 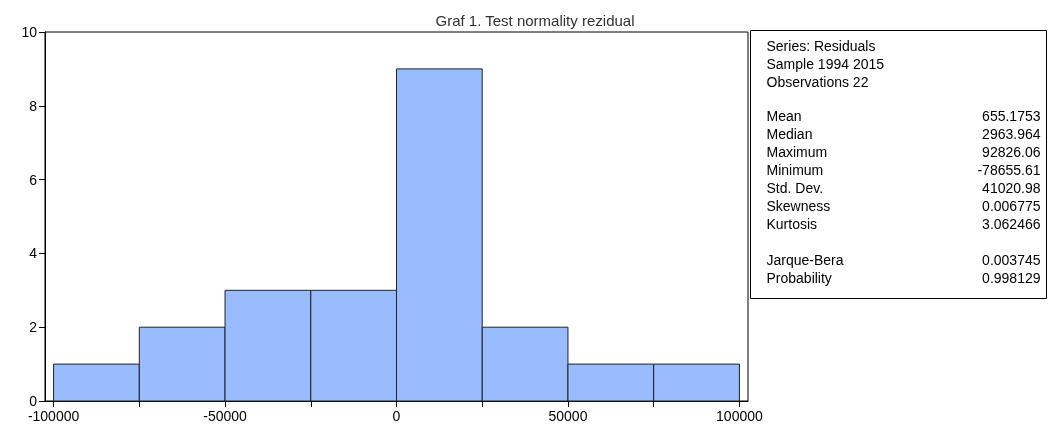 I want to click on text: 0.998129, so click(x=1011, y=277).